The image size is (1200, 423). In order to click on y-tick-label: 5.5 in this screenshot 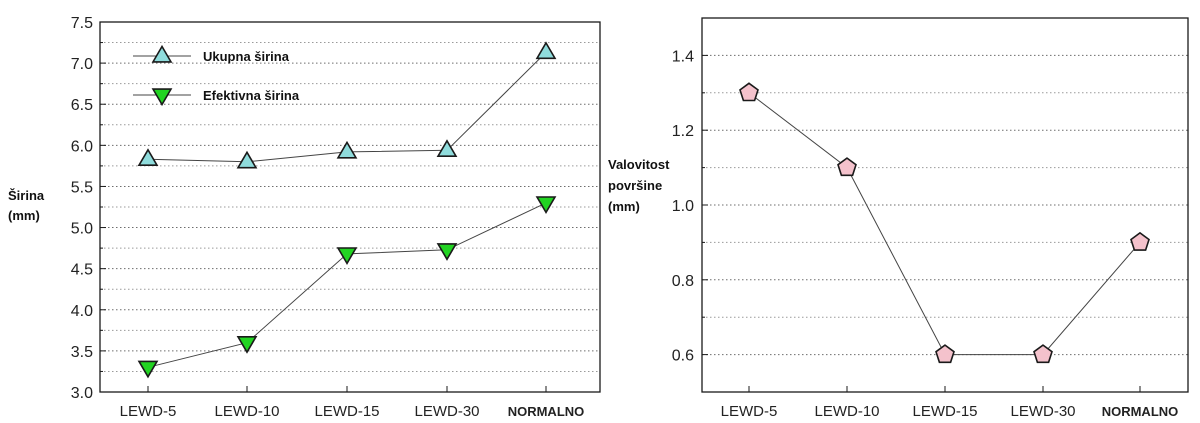, I will do `click(82, 187)`.